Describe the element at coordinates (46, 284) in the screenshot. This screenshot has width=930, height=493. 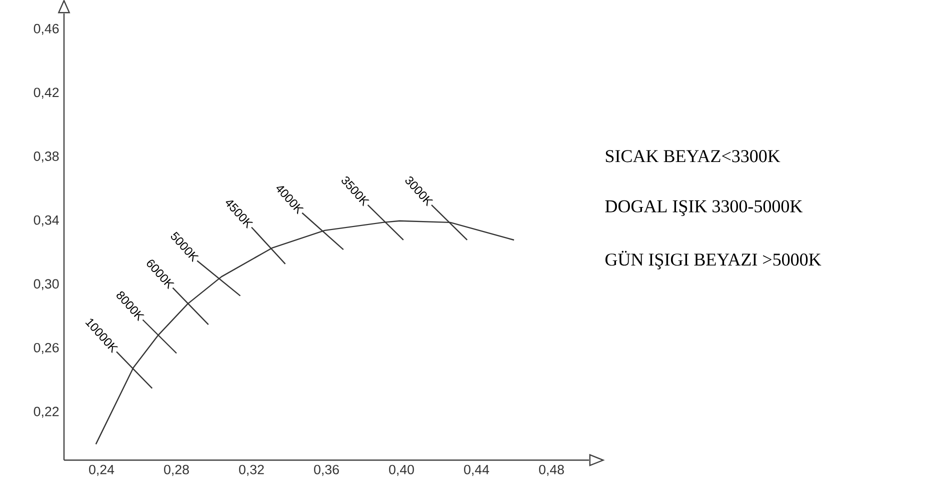
I see `y-tick-label: 0,30` at that location.